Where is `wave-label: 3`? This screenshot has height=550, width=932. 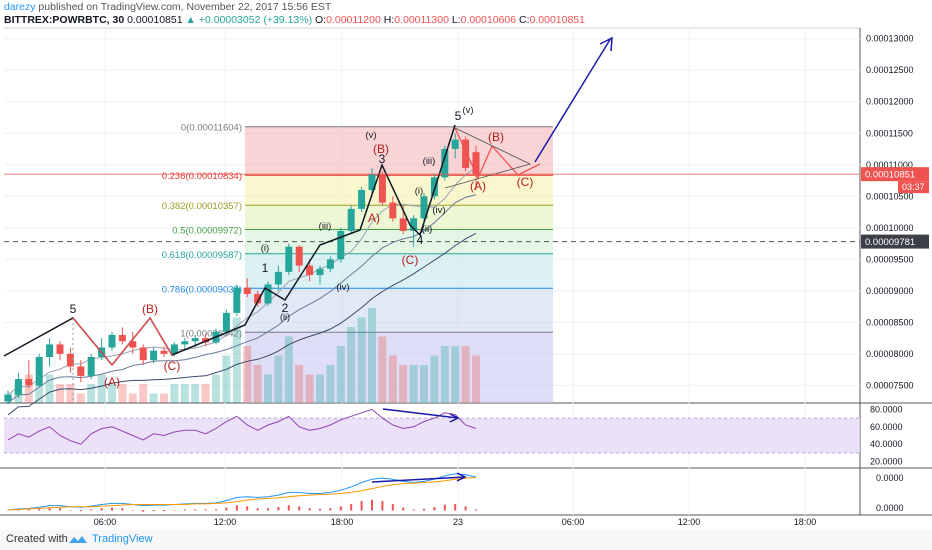 wave-label: 3 is located at coordinates (382, 159).